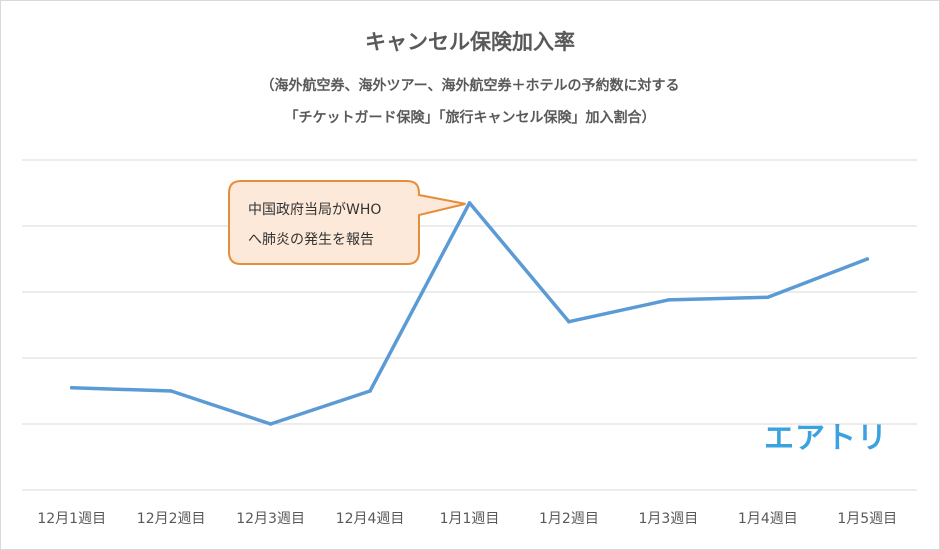 The image size is (940, 550). What do you see at coordinates (867, 519) in the screenshot?
I see `x-tick-label: 1月5週目` at bounding box center [867, 519].